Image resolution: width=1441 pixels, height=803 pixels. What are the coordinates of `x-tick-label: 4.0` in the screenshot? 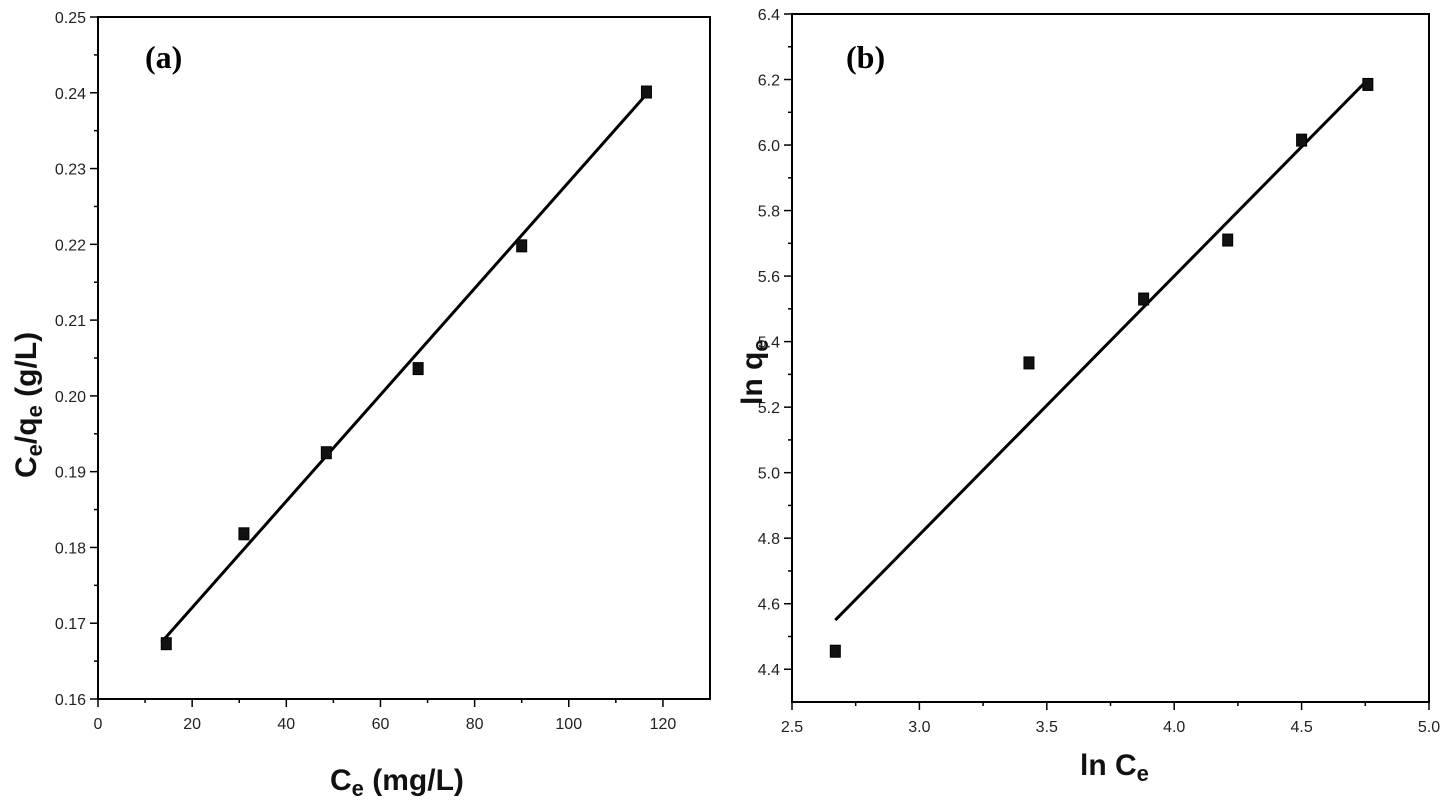 It's located at (1174, 727).